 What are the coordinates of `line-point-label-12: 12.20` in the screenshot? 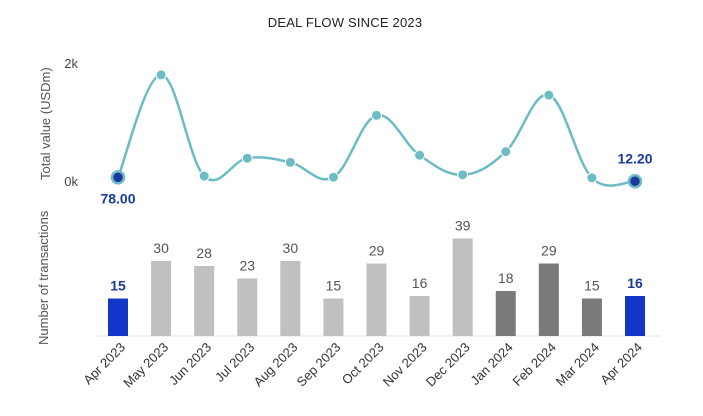 It's located at (634, 158).